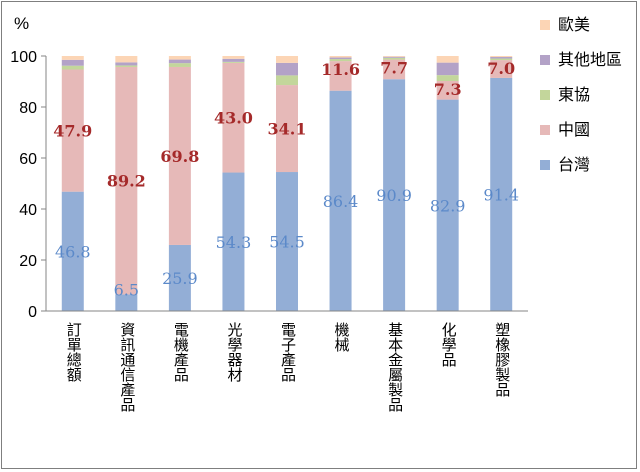 This screenshot has height=472, width=640. Describe the element at coordinates (23, 57) in the screenshot. I see `y-tick-label: 100` at that location.